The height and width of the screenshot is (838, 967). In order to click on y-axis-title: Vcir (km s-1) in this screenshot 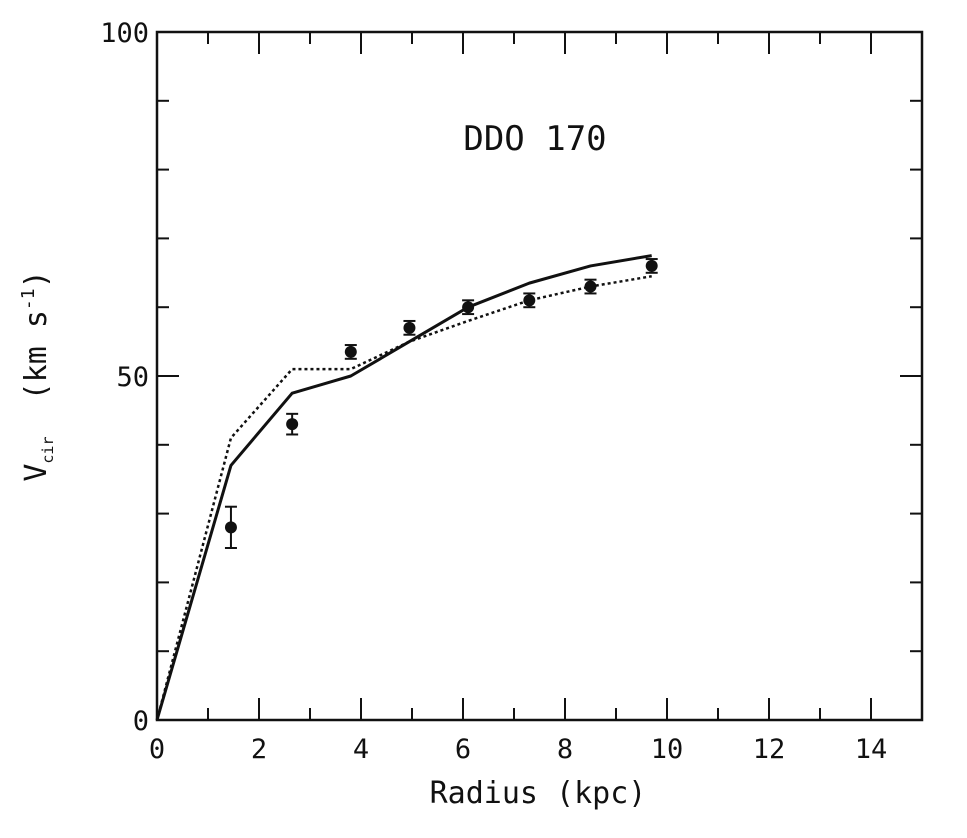, I will do `click(37, 375)`.